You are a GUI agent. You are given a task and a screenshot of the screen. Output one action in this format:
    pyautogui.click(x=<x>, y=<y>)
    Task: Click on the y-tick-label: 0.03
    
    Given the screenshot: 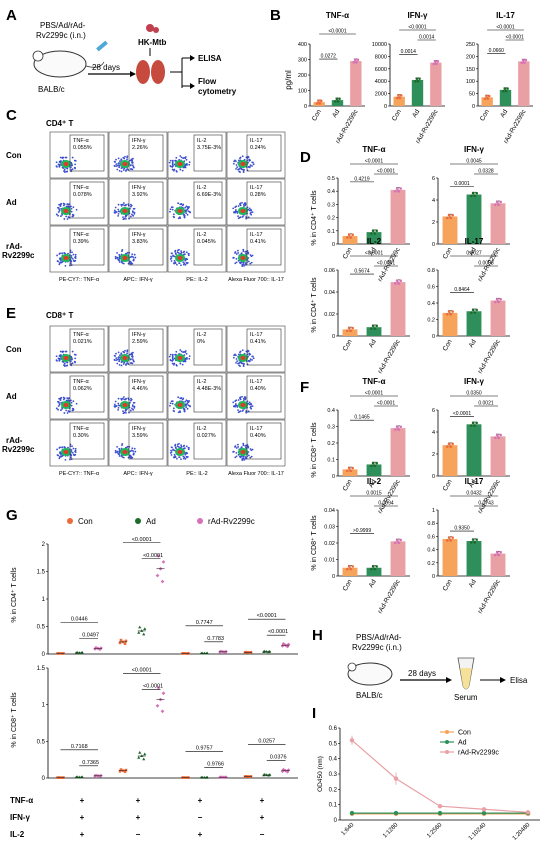 What is the action you would take?
    pyautogui.click(x=329, y=528)
    